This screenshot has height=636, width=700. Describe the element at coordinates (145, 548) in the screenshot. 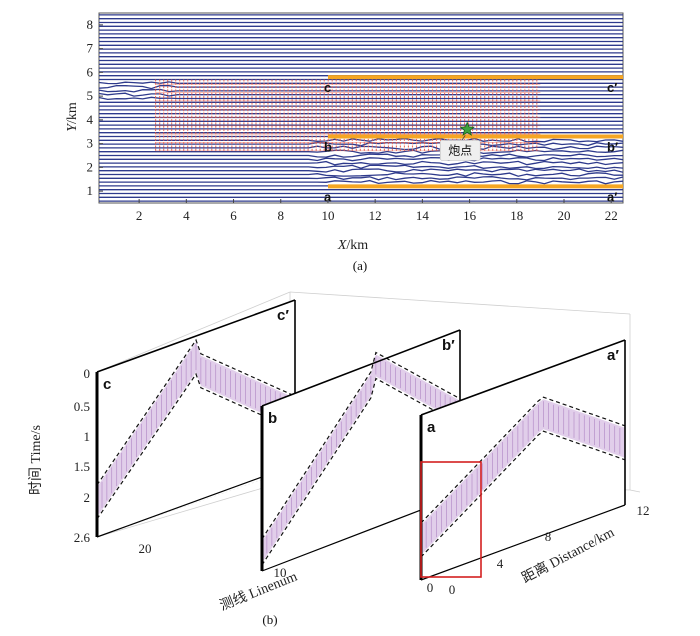

I see `linenum-tick-label: 20` at that location.